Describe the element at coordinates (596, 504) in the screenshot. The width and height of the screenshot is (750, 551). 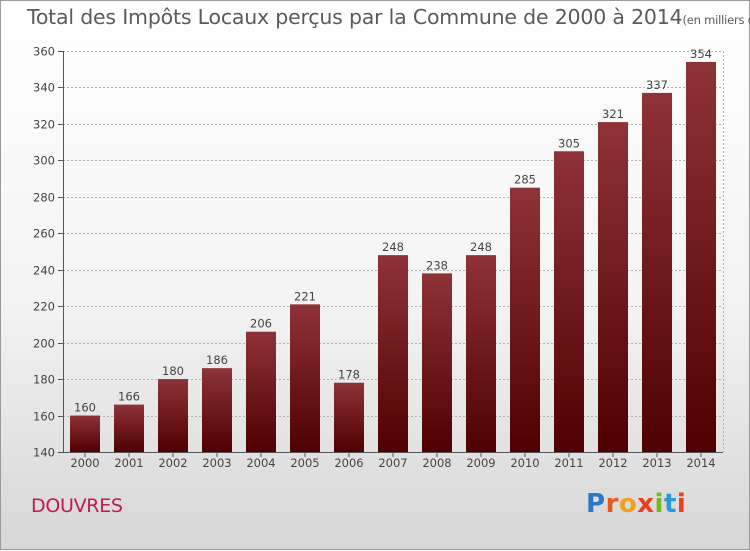
I see `logo-letter: P` at that location.